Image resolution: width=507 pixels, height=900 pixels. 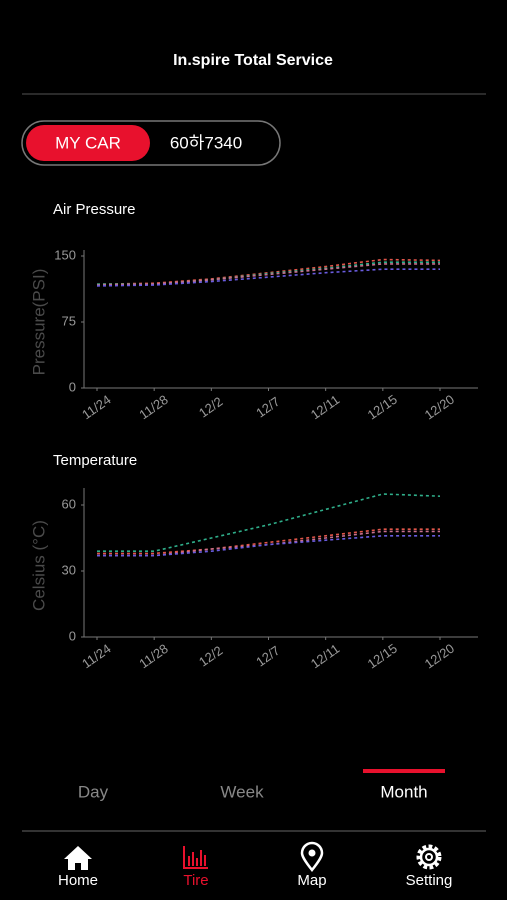 I want to click on map-icon, so click(x=312, y=857).